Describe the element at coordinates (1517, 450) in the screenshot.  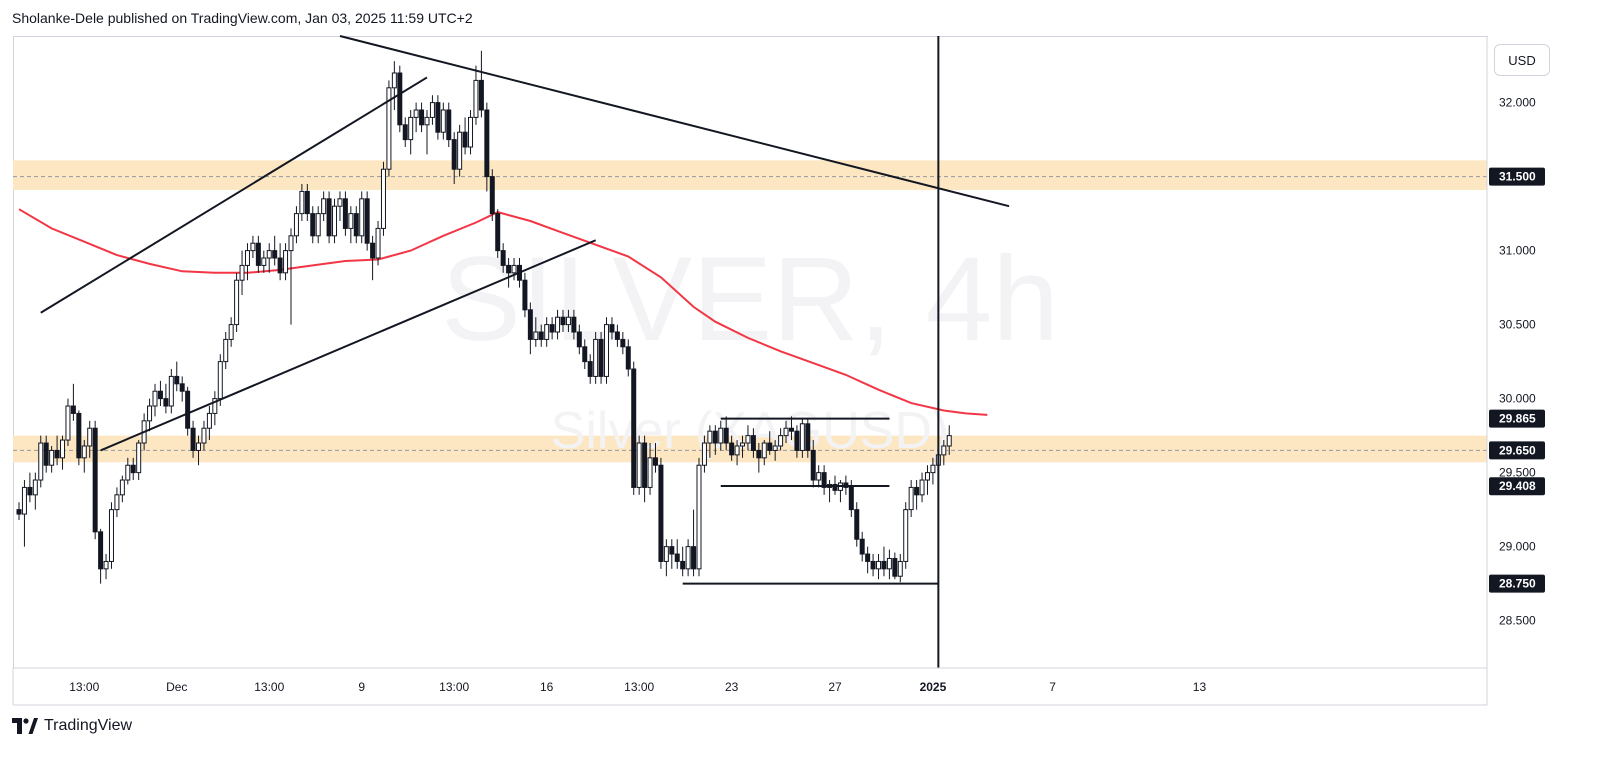
I see `price-label: 29.650` at that location.